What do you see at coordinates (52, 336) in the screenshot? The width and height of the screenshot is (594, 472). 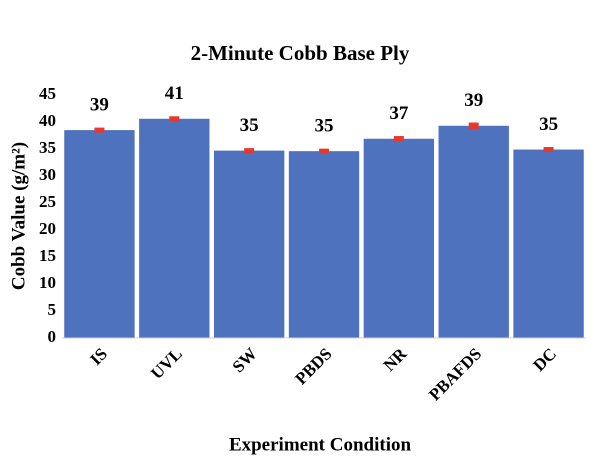 I see `y-tick-label: 0` at bounding box center [52, 336].